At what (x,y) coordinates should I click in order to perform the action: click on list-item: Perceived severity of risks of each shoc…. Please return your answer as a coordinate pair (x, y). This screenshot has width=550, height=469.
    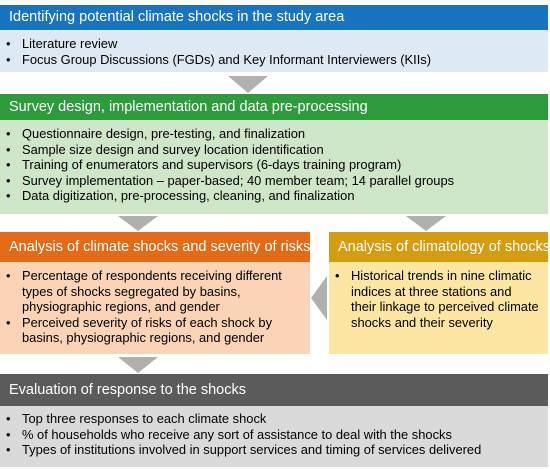
    Looking at the image, I should click on (151, 330).